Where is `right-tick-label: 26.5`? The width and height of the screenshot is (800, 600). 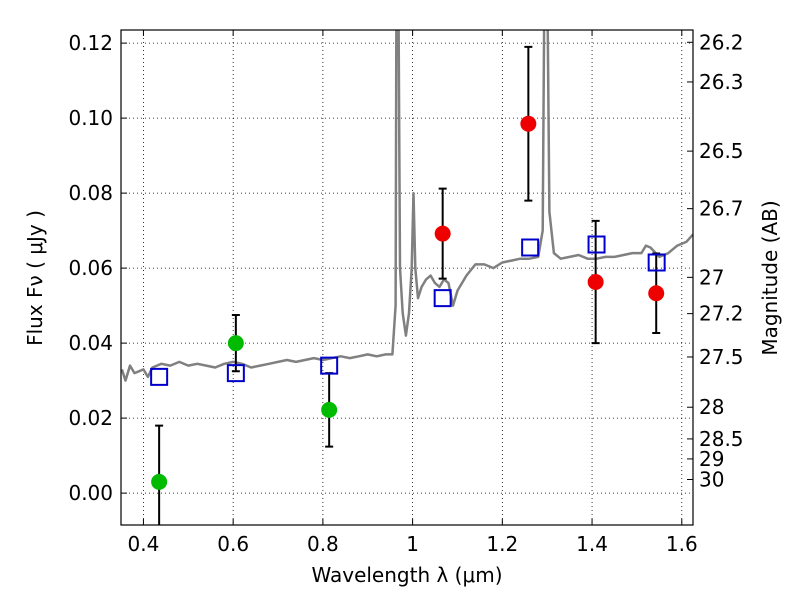
right-tick-label: 26.5 is located at coordinates (721, 151).